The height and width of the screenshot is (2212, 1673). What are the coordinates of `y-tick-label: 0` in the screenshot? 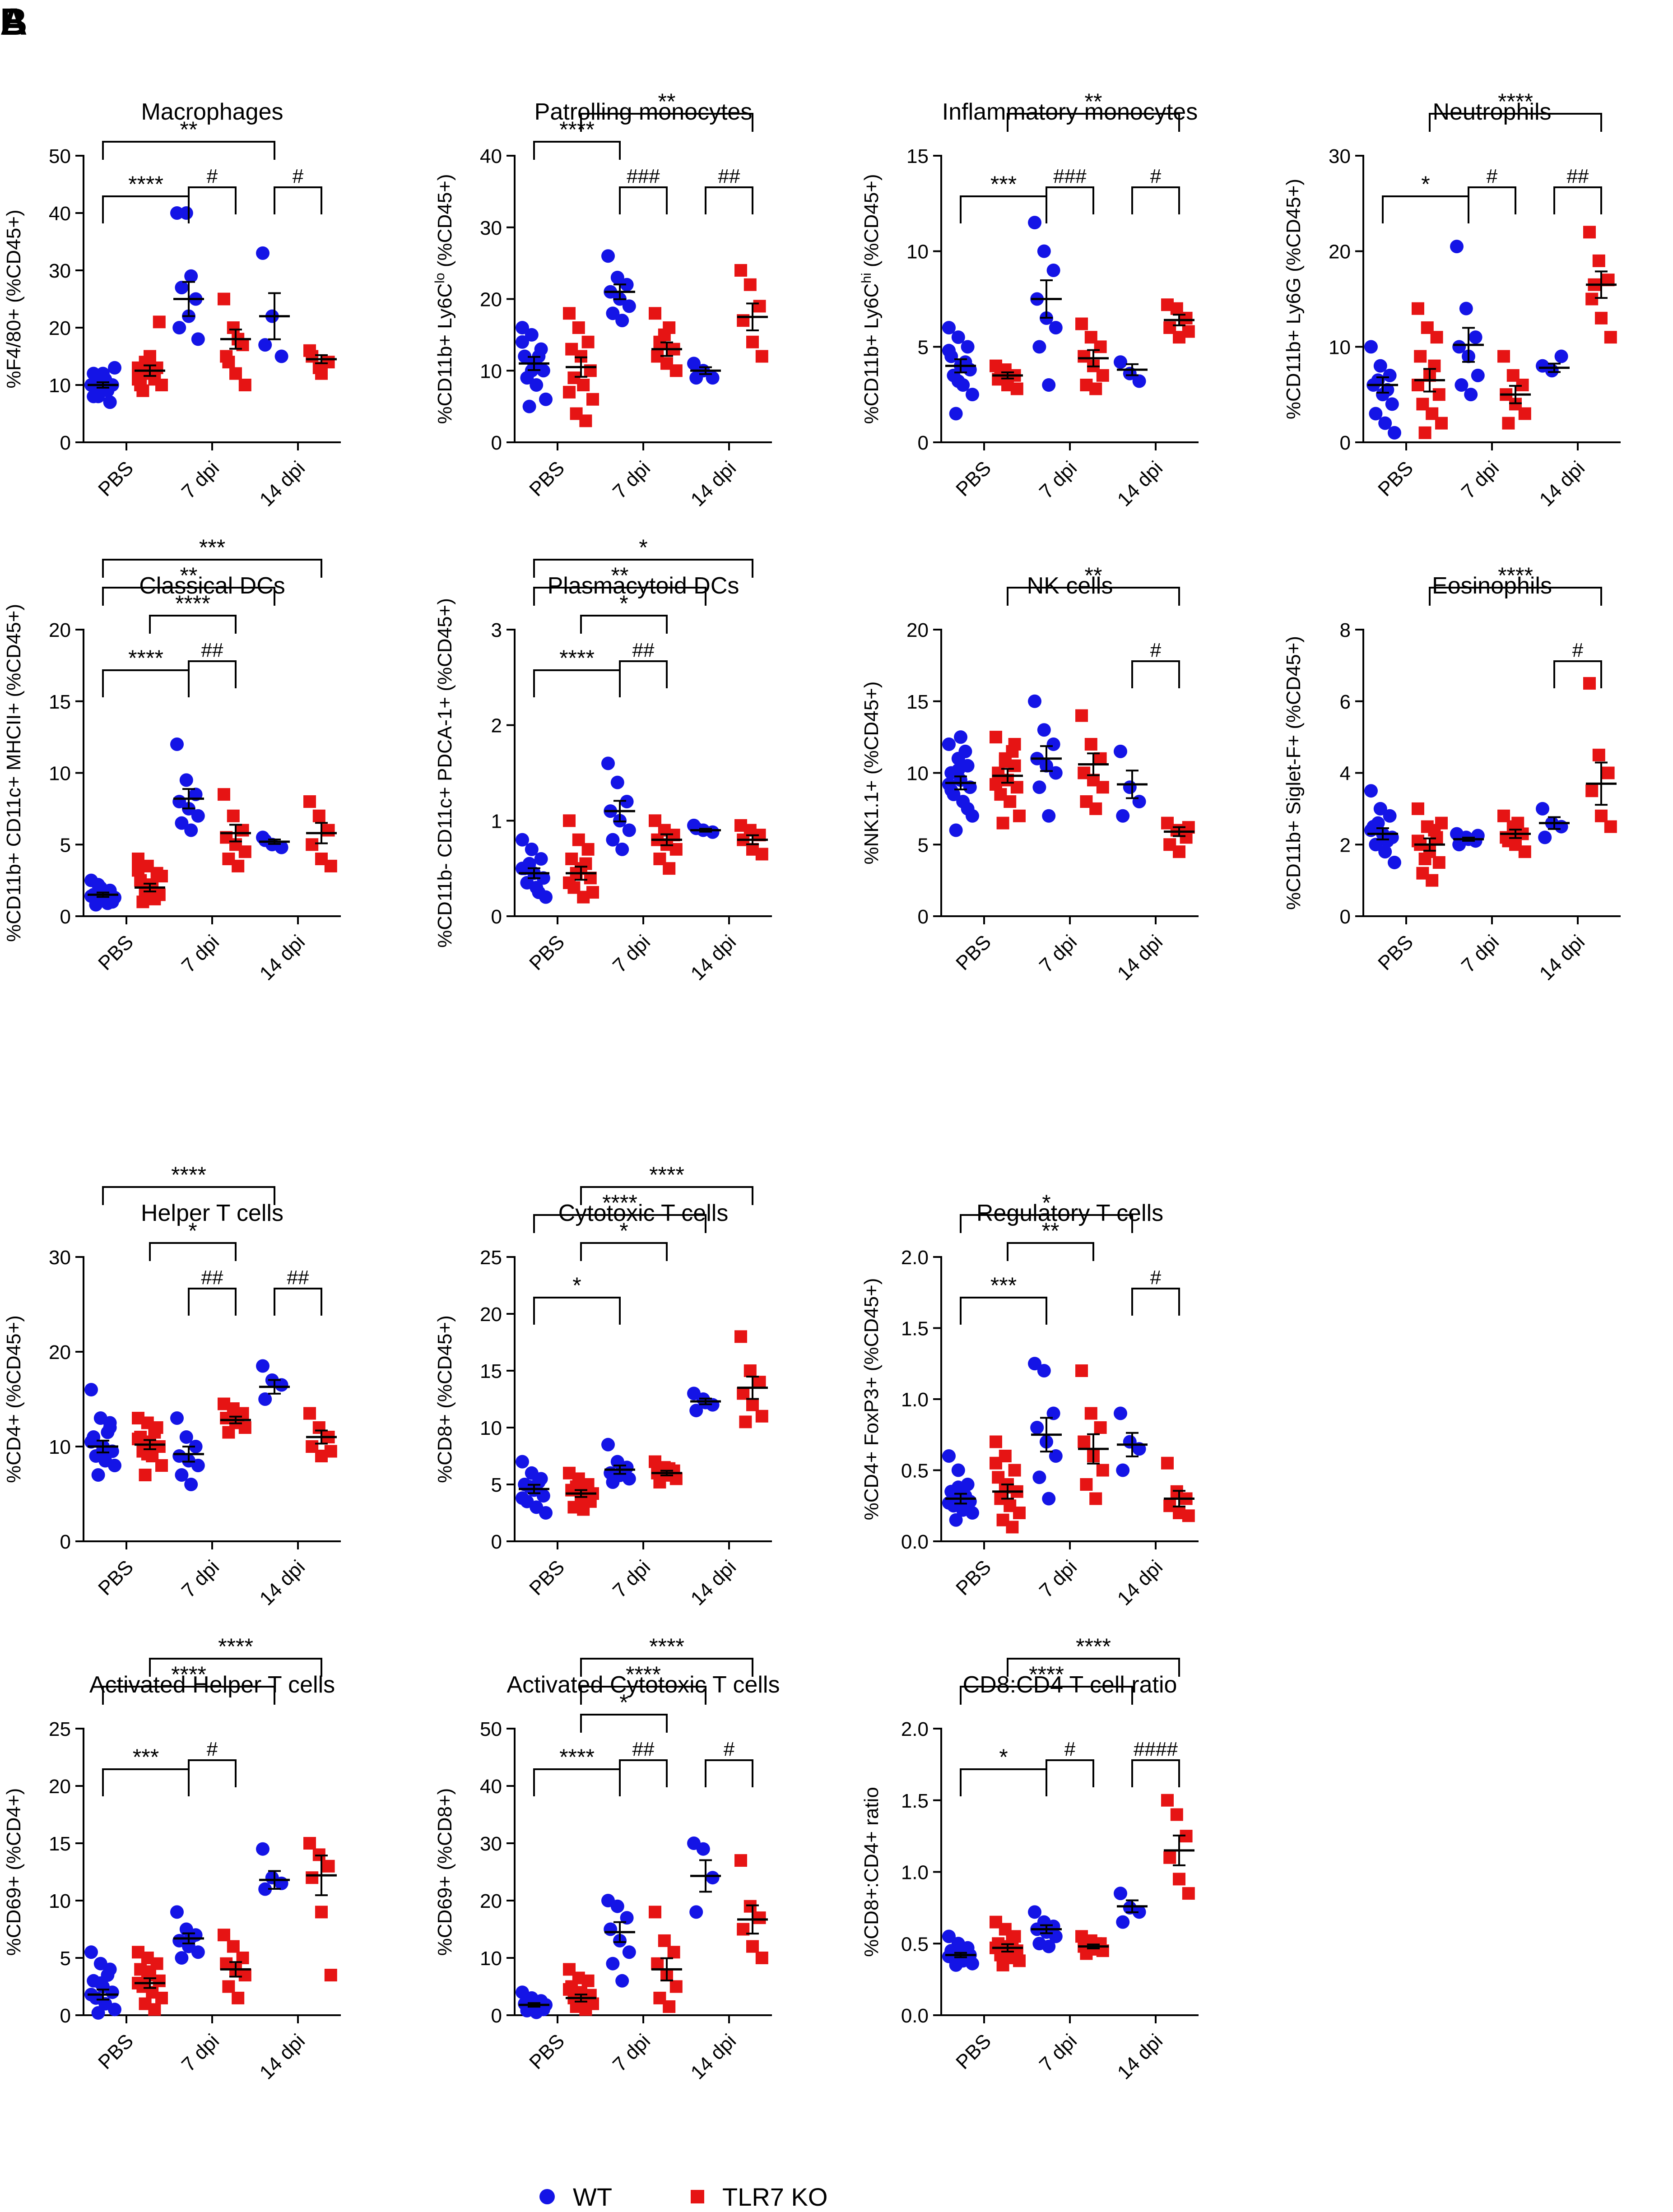 It's located at (65, 2016).